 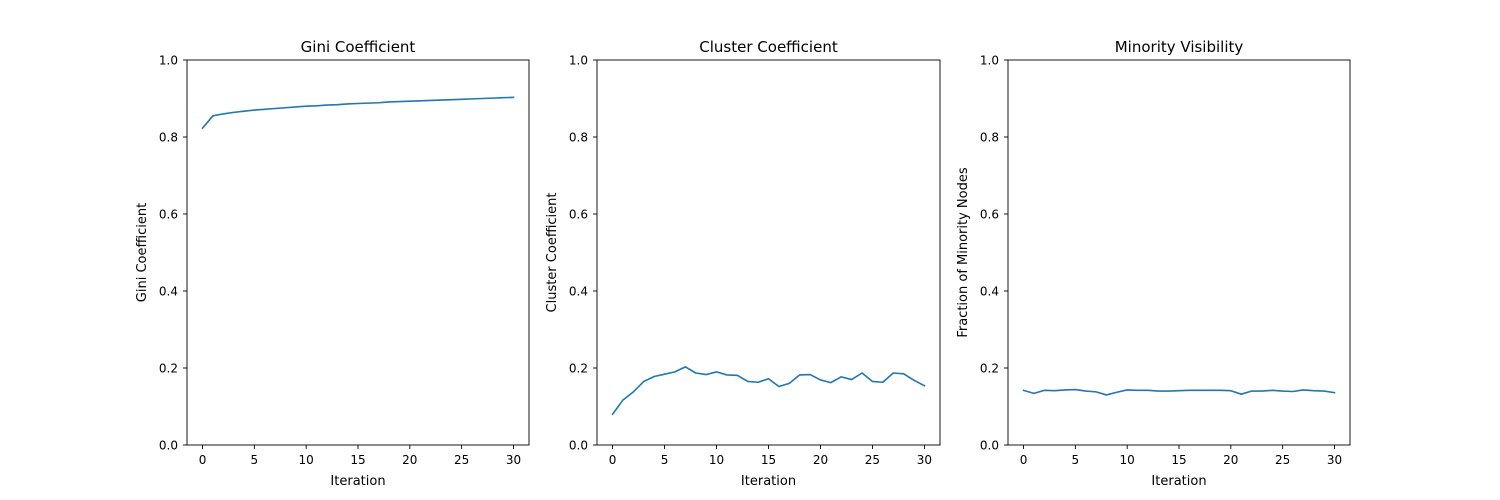 I want to click on y-axis-label: Cluster Coefficient, so click(x=552, y=253).